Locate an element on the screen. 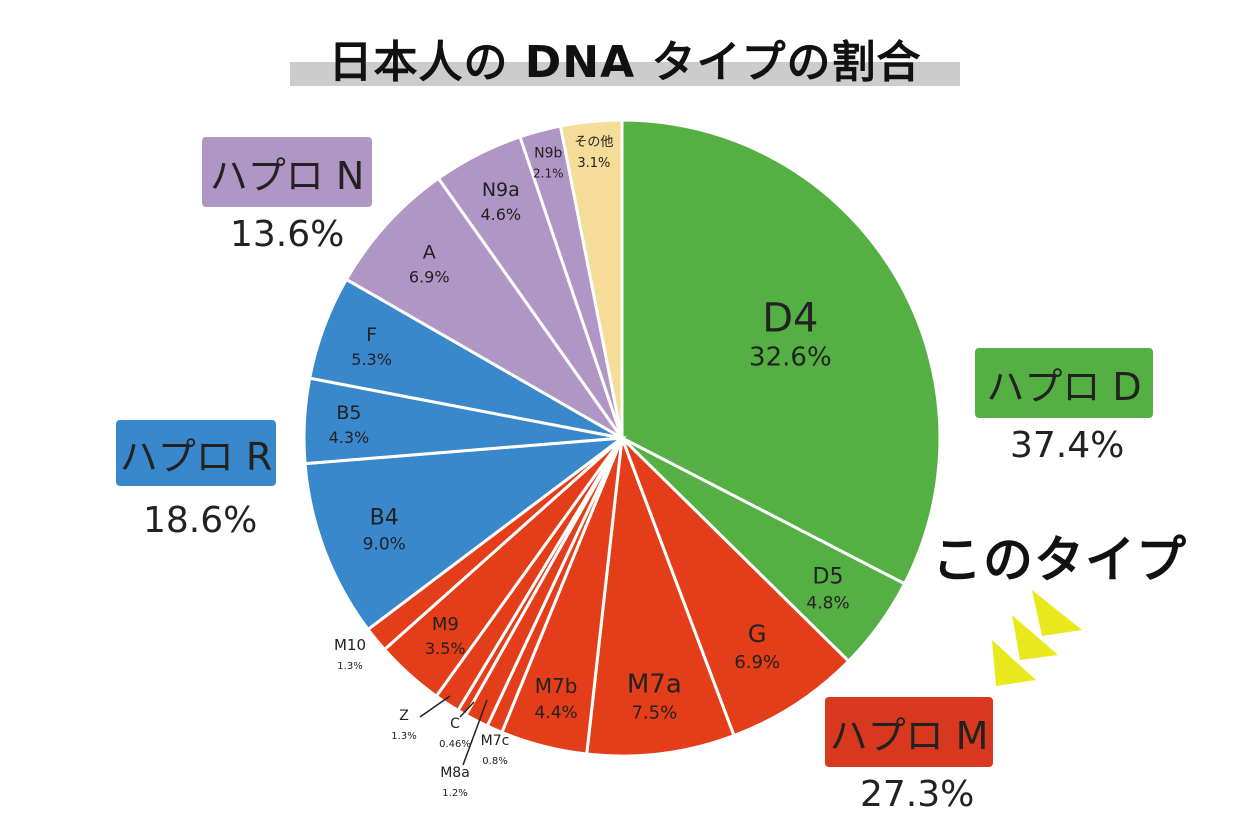 This screenshot has width=1250, height=834. slice-value-label: 2.1% is located at coordinates (548, 173).